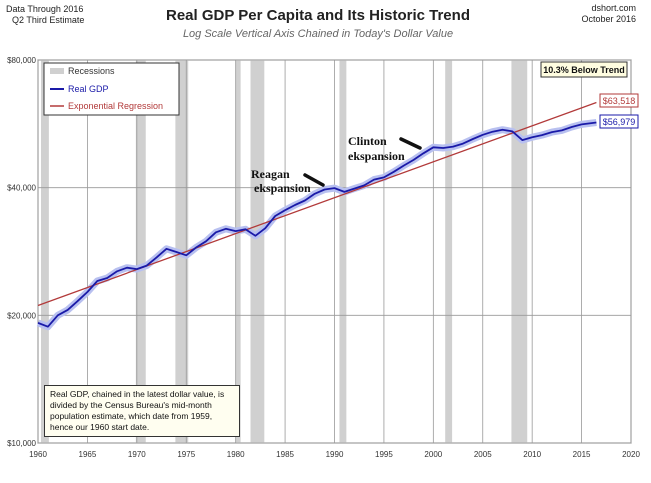 Image resolution: width=651 pixels, height=483 pixels. I want to click on y-tick-label: $10,000, so click(21, 443).